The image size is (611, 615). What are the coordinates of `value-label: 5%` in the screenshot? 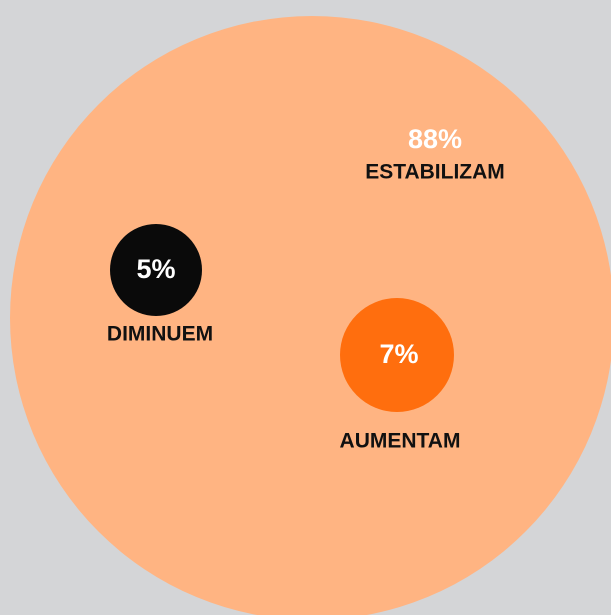 It's located at (155, 269).